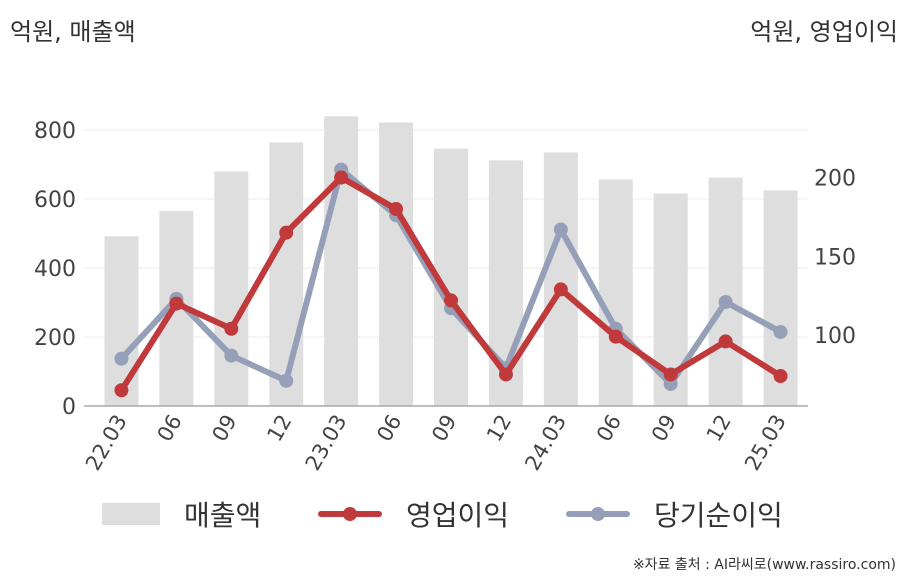 This screenshot has width=908, height=580. Describe the element at coordinates (835, 257) in the screenshot. I see `right-tick-label: 150` at that location.